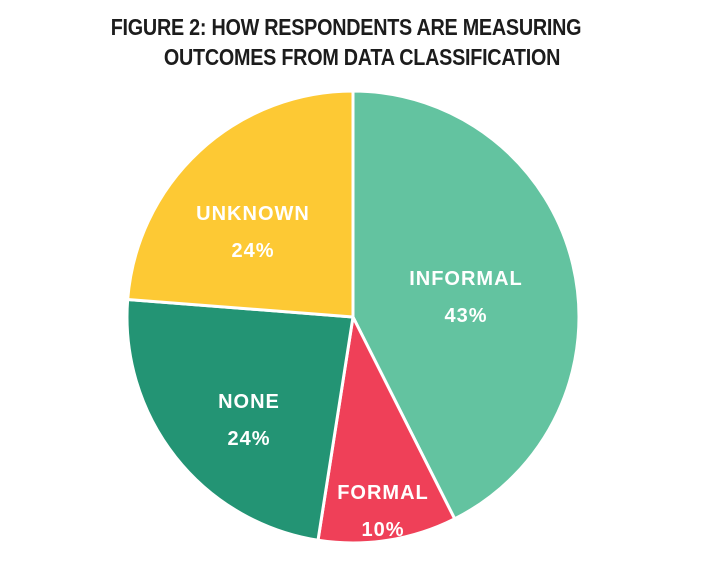  I want to click on slice-value-informal: 43%, so click(465, 316).